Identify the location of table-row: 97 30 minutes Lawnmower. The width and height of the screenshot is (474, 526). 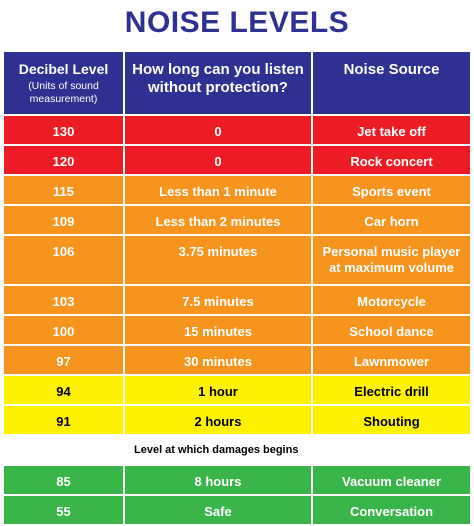
(237, 360).